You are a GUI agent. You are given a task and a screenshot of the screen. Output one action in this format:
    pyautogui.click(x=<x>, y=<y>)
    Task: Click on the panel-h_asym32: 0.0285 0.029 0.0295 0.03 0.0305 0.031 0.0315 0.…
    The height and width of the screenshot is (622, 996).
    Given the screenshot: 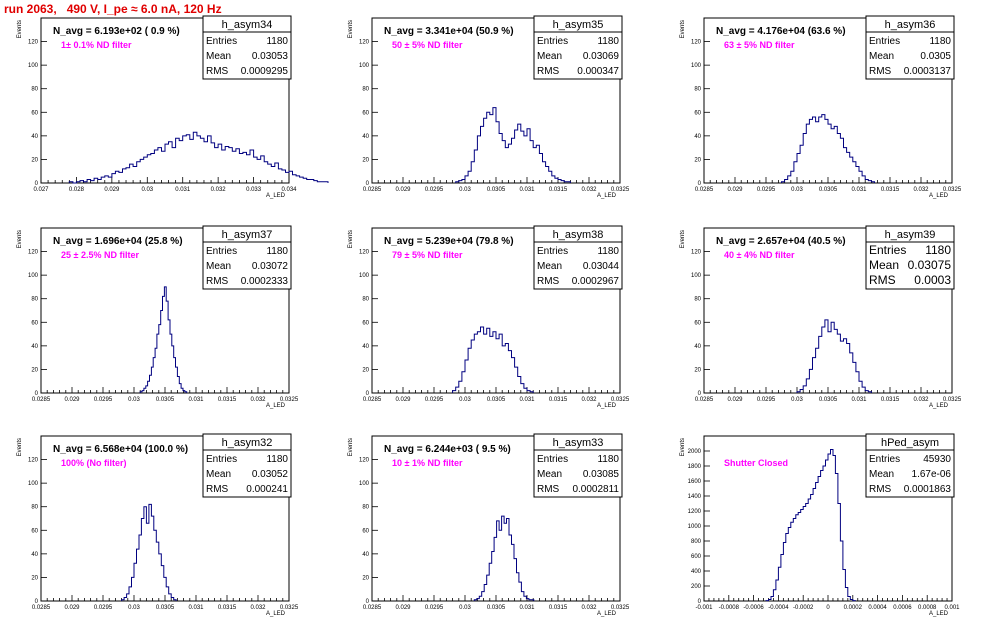 What is the action you would take?
    pyautogui.click(x=158, y=525)
    